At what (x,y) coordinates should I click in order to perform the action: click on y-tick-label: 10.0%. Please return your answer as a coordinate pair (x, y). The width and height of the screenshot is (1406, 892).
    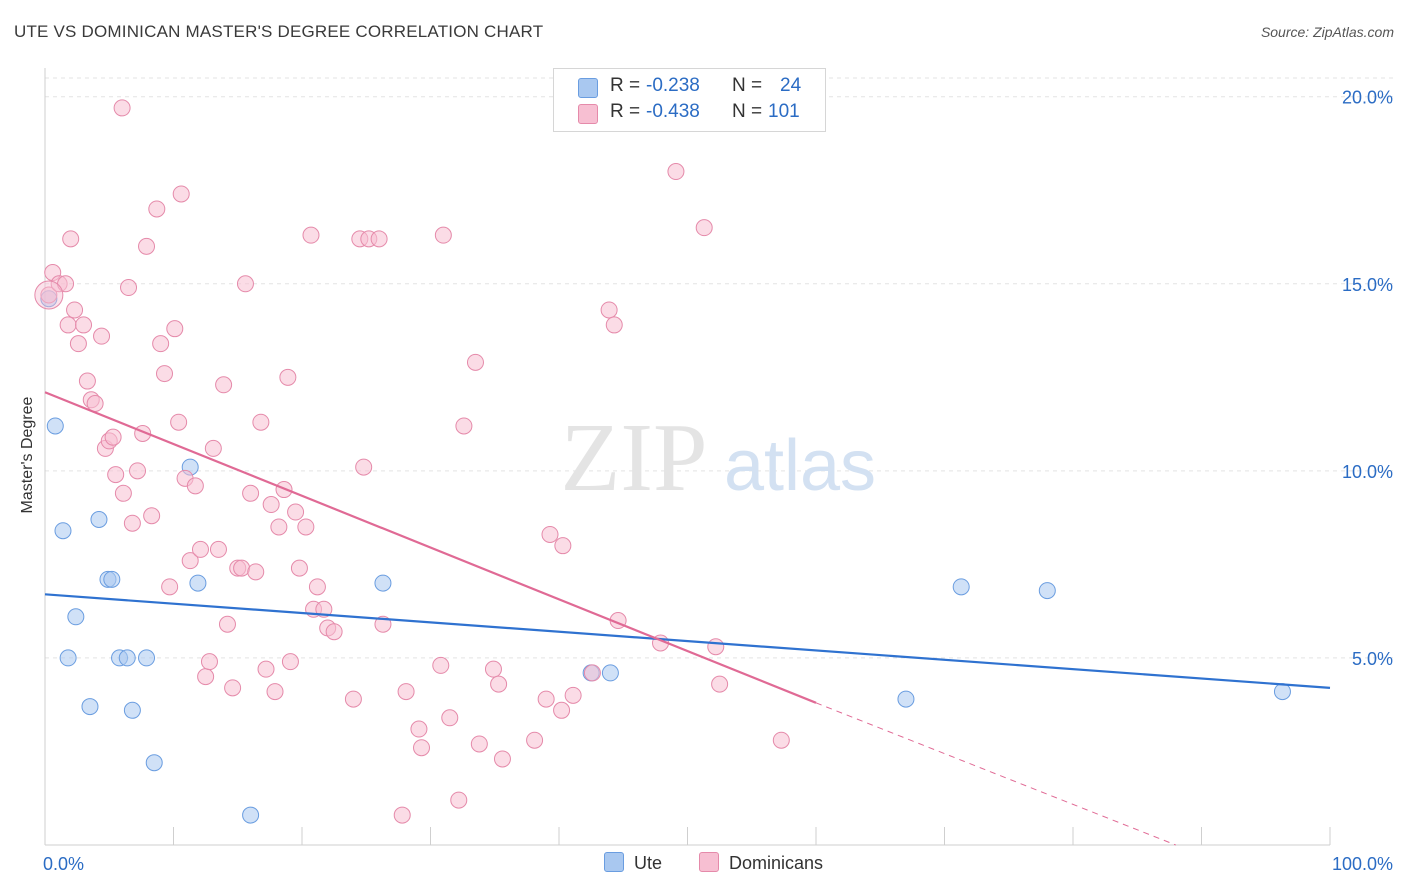
    Looking at the image, I should click on (1367, 472).